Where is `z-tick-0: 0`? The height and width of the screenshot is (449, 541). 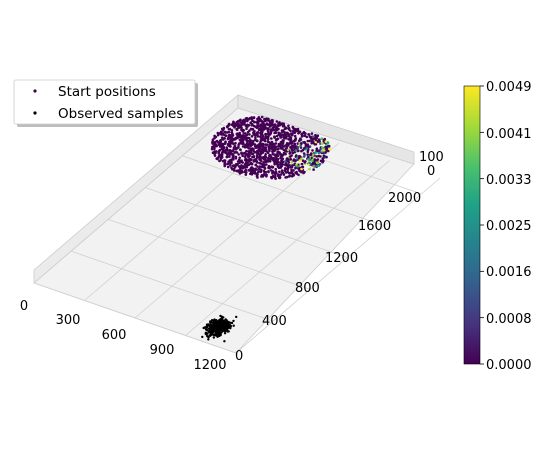
z-tick-0: 0 is located at coordinates (431, 171).